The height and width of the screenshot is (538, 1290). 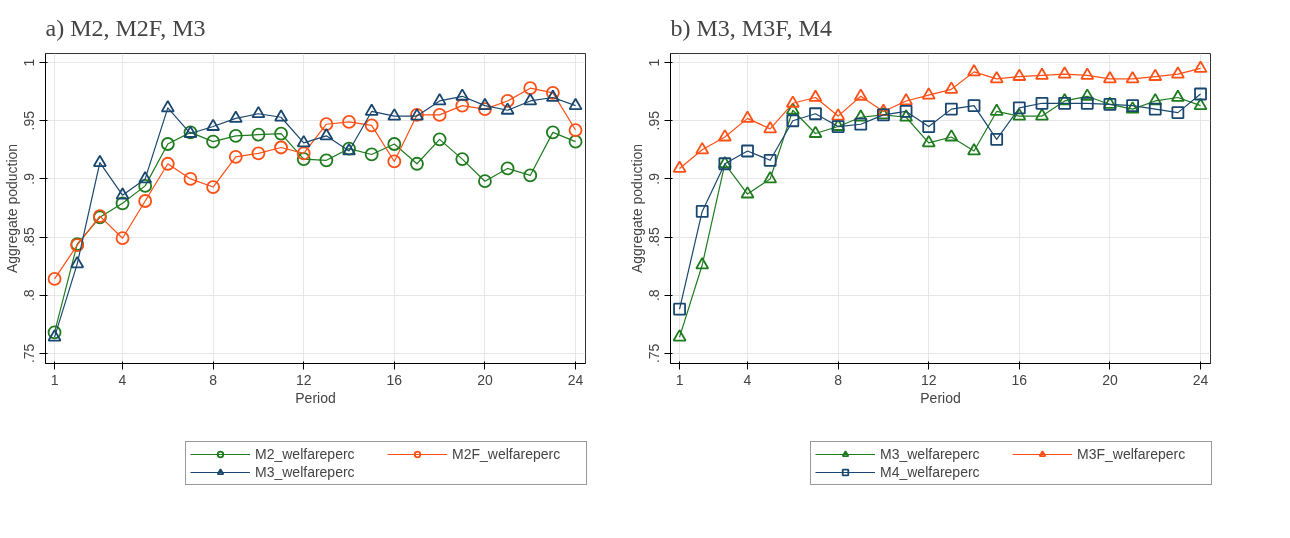 I want to click on x-tick-label: 8, so click(x=213, y=379).